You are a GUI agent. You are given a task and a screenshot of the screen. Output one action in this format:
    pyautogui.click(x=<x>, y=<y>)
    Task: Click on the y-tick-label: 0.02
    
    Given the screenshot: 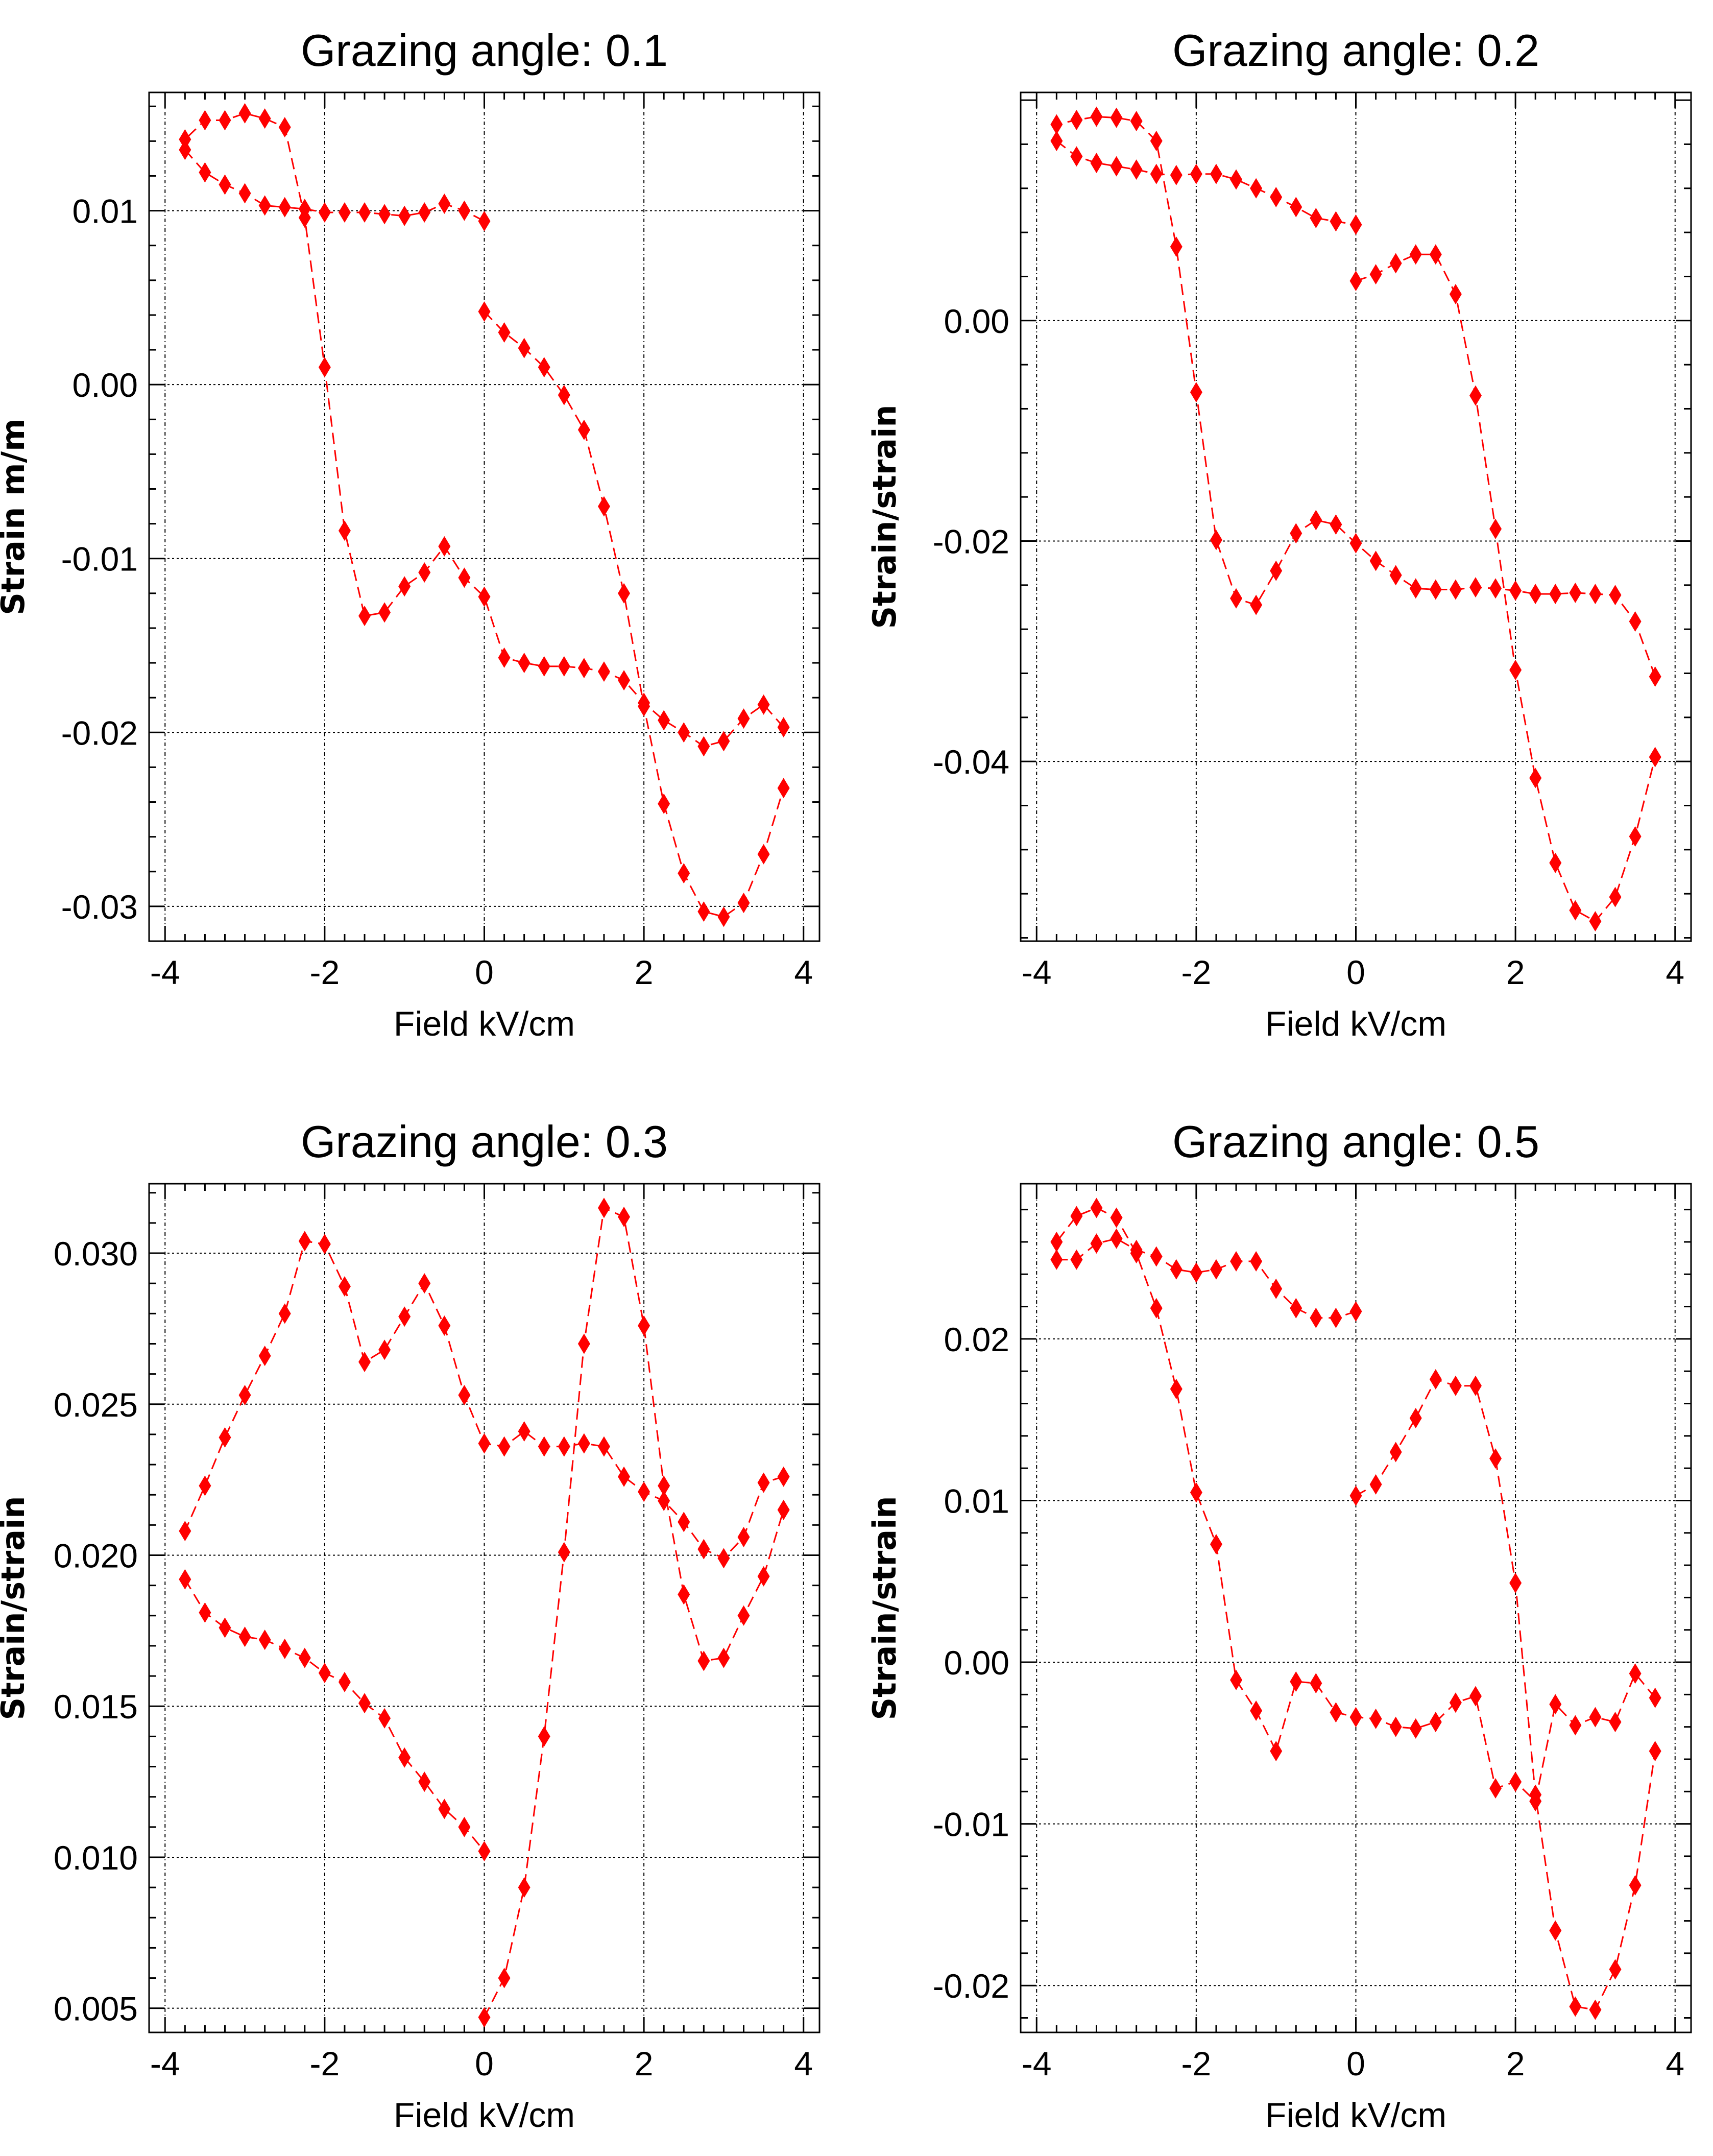 What is the action you would take?
    pyautogui.click(x=977, y=1339)
    